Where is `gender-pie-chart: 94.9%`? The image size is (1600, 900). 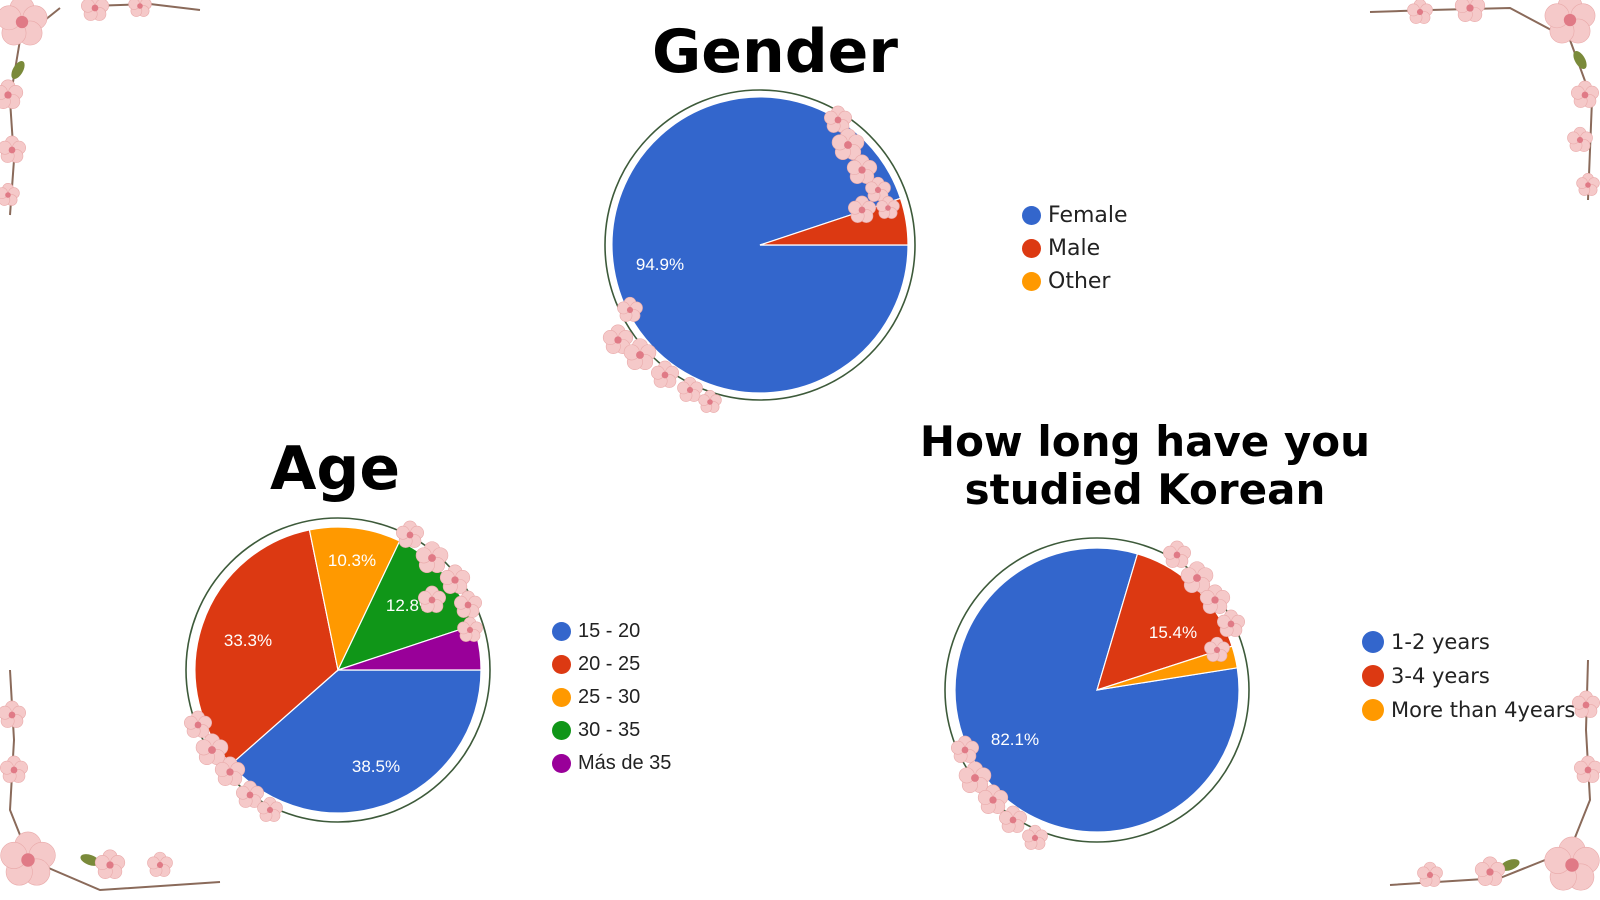
gender-pie-chart: 94.9% is located at coordinates (759, 251).